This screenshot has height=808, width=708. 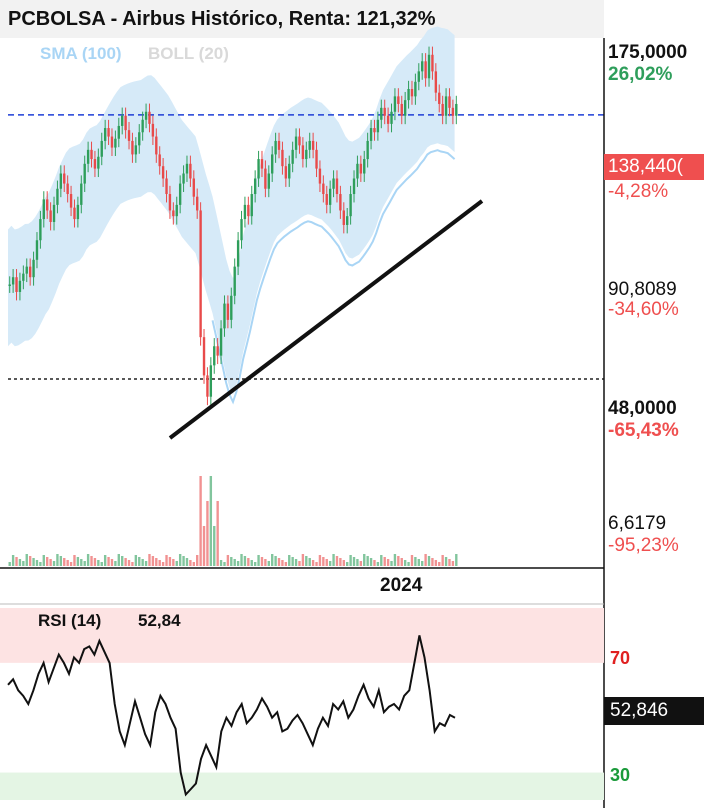 What do you see at coordinates (81, 53) in the screenshot?
I see `sma-indicator-label: SMA (100)` at bounding box center [81, 53].